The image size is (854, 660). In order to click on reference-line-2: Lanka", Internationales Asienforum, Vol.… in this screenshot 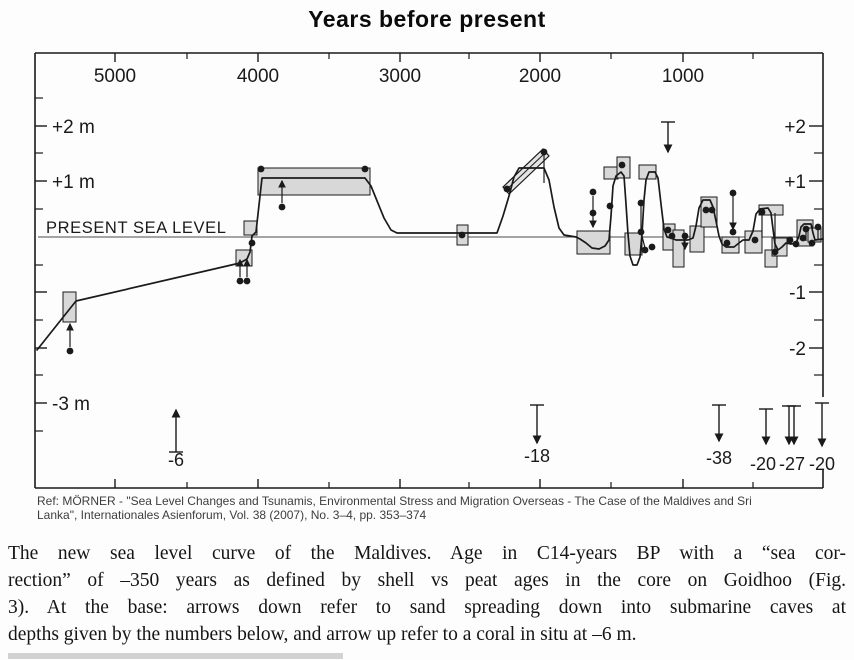, I will do `click(232, 515)`.